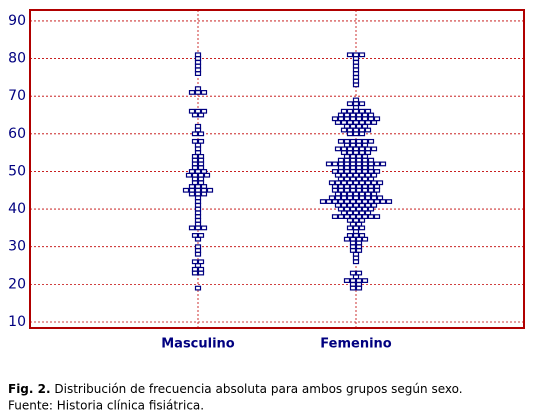  I want to click on y-tick-label: 90, so click(17, 21).